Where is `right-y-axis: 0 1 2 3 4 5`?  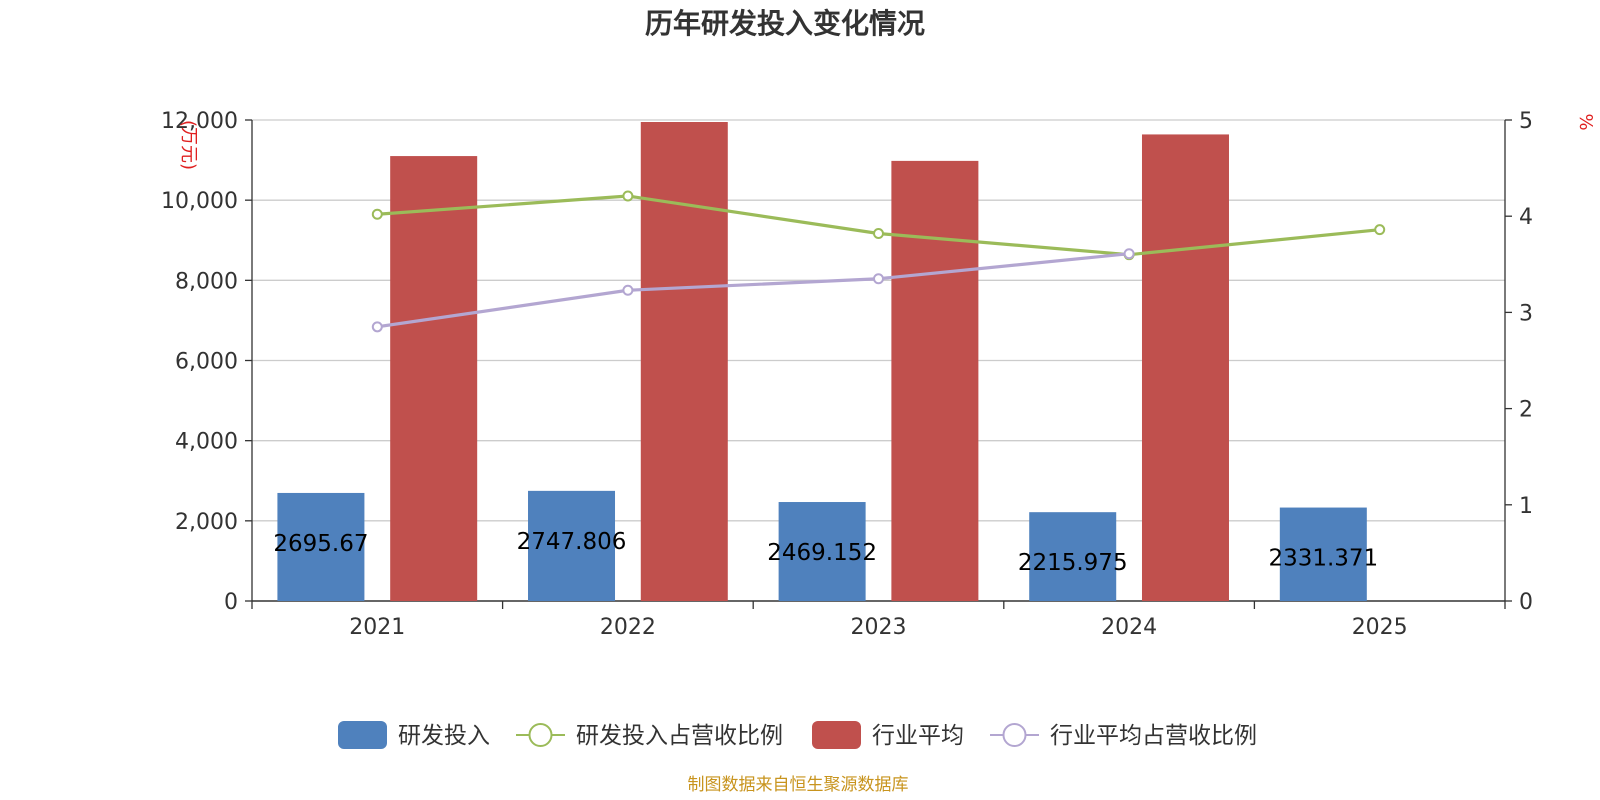
right-y-axis: 0 1 2 3 4 5 is located at coordinates (1518, 362).